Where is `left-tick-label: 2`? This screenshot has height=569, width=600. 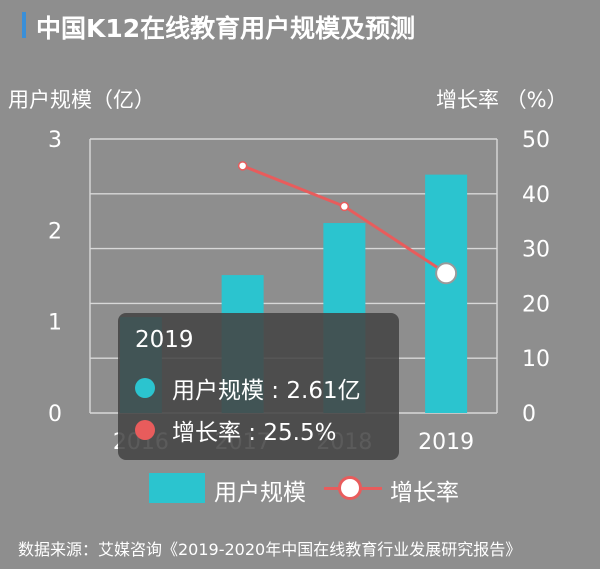
left-tick-label: 2 is located at coordinates (55, 231).